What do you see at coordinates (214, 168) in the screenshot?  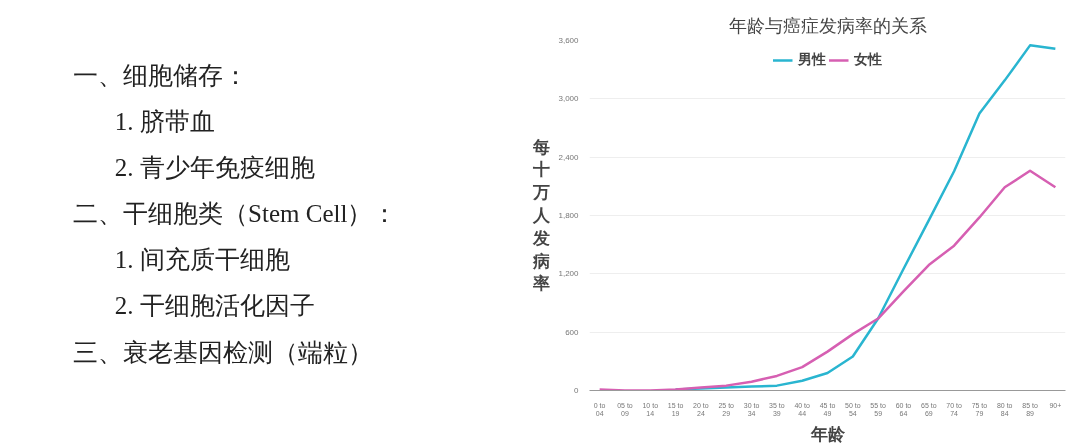 I see `text: 2. 青少年免疫细胞` at bounding box center [214, 168].